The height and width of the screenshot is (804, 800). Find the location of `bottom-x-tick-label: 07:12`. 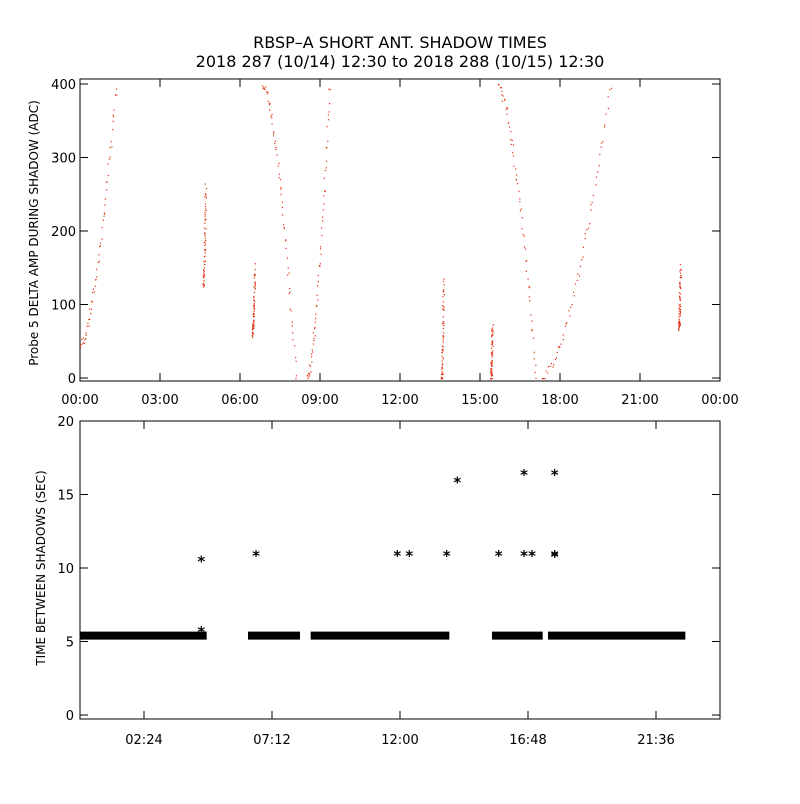

bottom-x-tick-label: 07:12 is located at coordinates (271, 740).